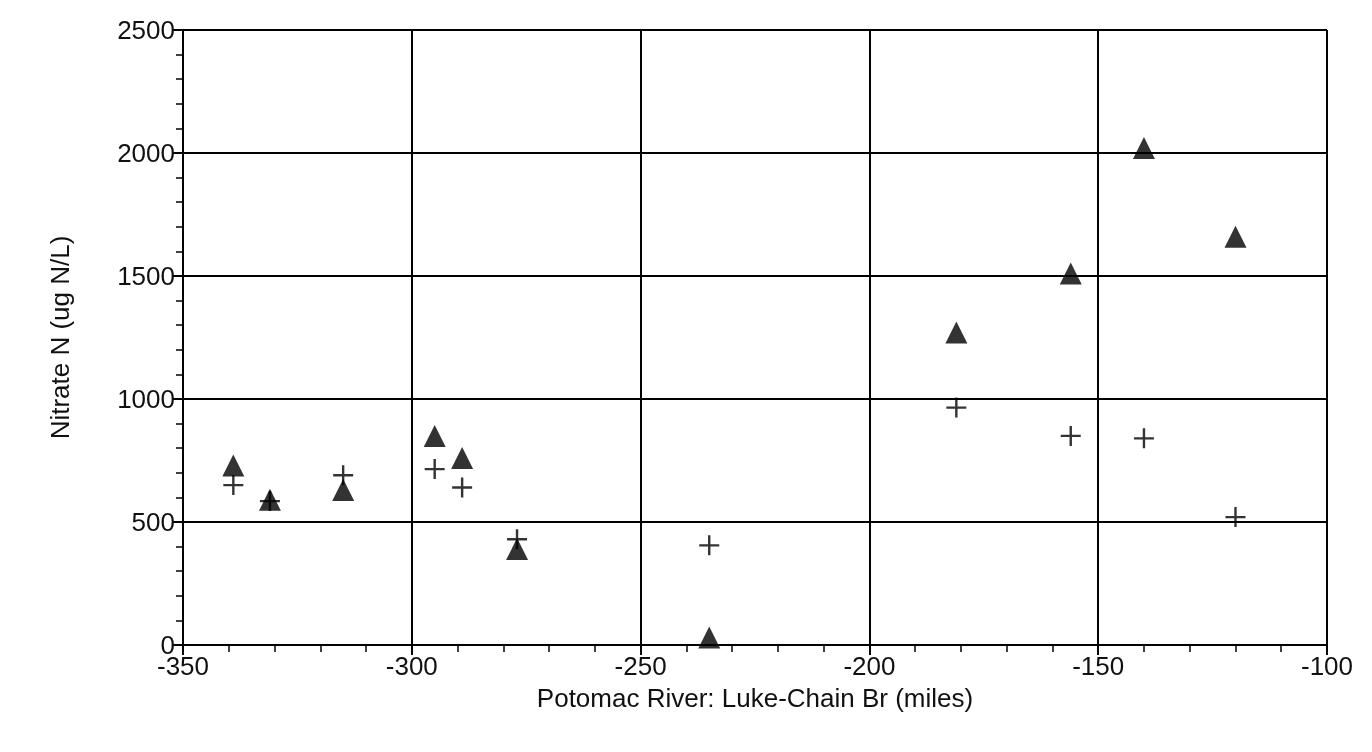 The height and width of the screenshot is (752, 1372). What do you see at coordinates (60, 337) in the screenshot?
I see `y-axis-title: Nitrate N (ug N/L)` at bounding box center [60, 337].